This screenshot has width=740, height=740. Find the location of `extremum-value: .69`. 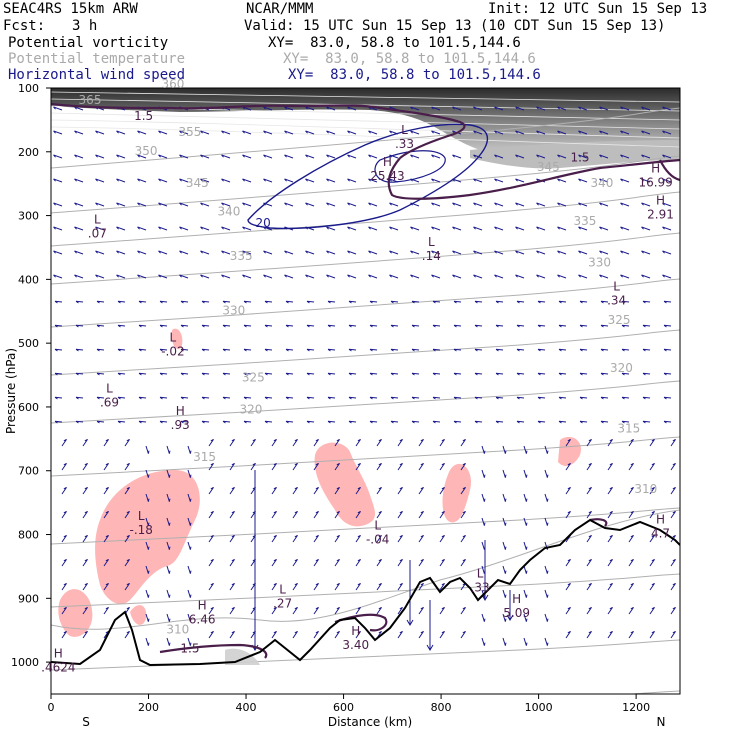

extremum-value: .69 is located at coordinates (109, 403).